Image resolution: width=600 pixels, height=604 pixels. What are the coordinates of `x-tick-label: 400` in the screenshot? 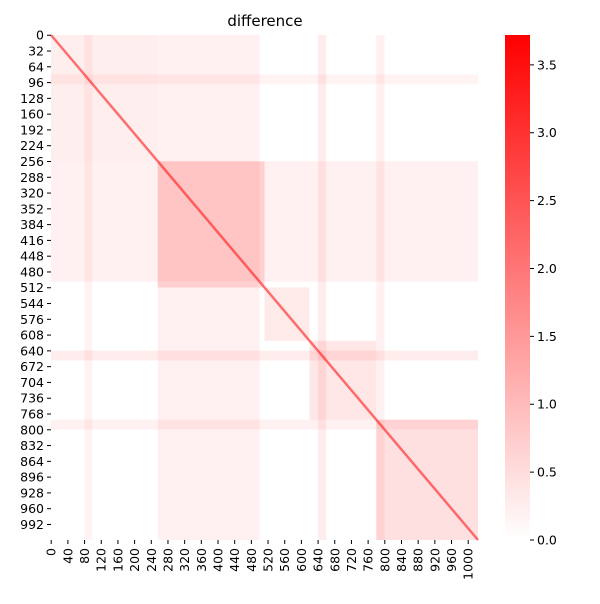 It's located at (218, 560).